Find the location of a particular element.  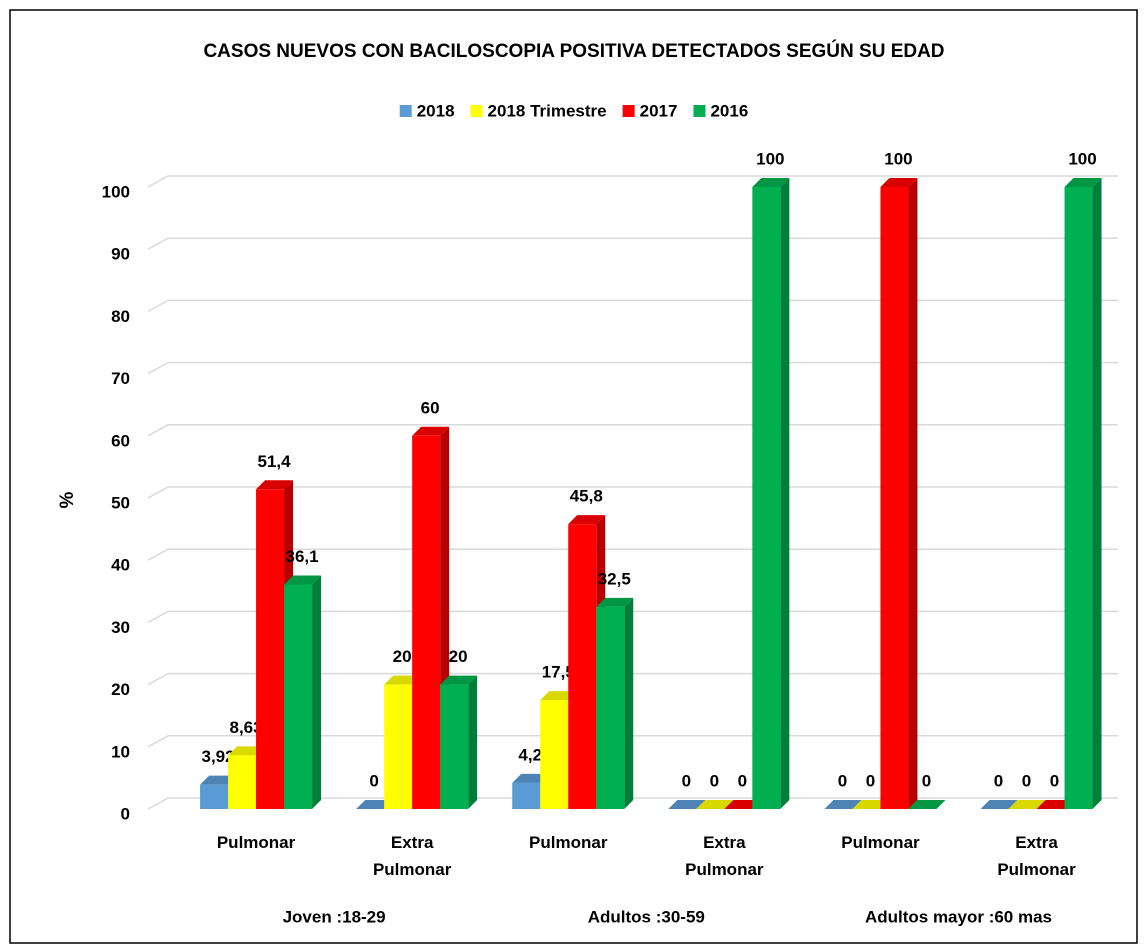

y-tick-label: 0 is located at coordinates (125, 813).